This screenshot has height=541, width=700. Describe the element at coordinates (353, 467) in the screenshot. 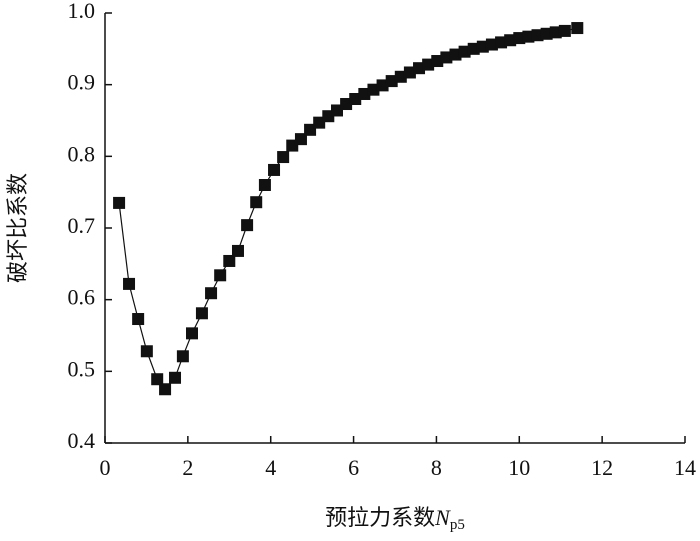

I see `x-tick-label: 6` at that location.